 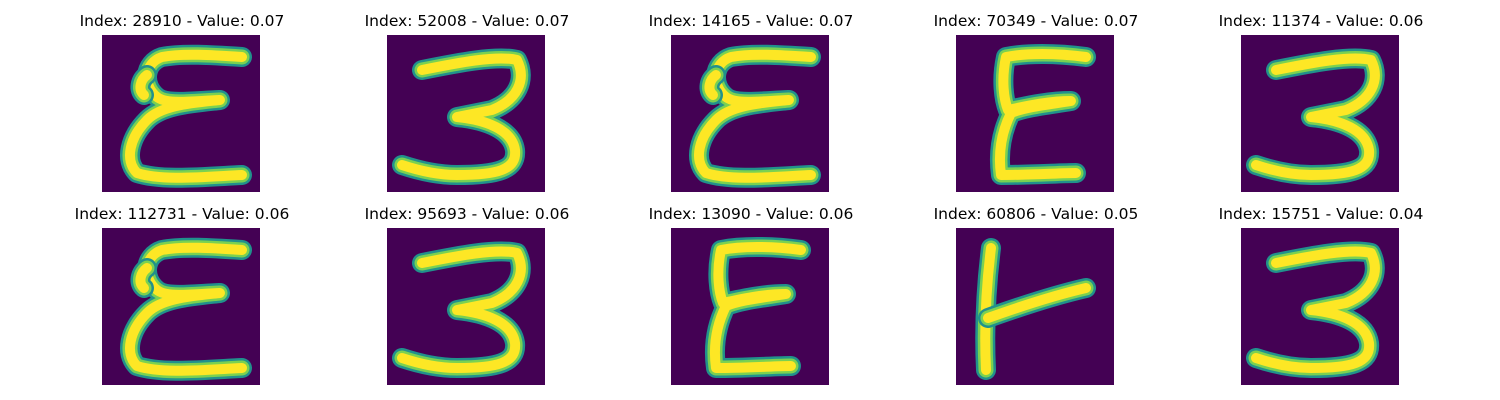 I want to click on panel-title: Index: 11374 - Value: 0.06, so click(x=1321, y=21).